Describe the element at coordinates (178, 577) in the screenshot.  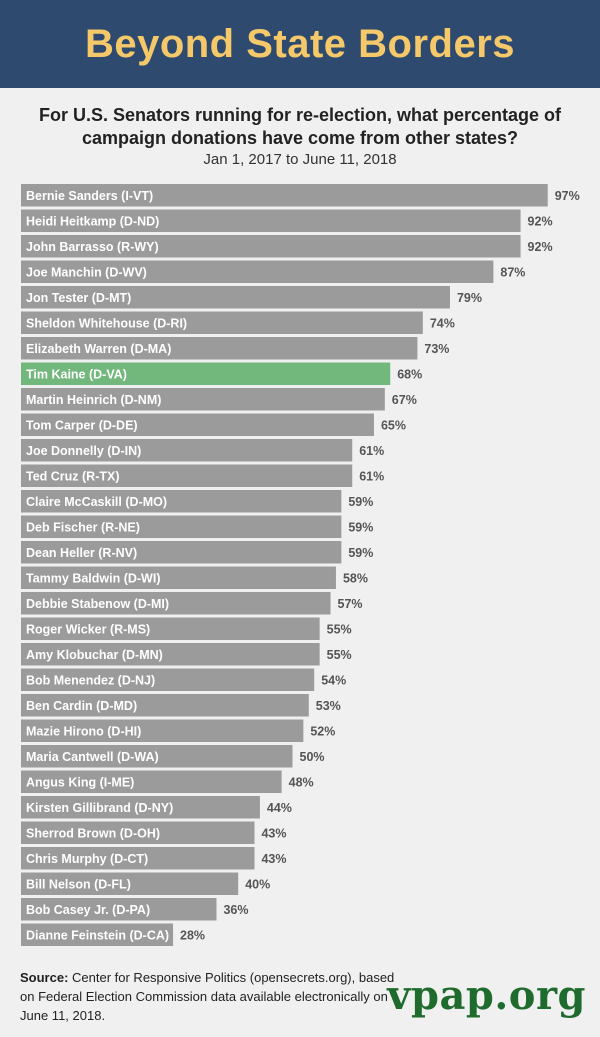
I see `bar-tammy-baldwin-d-wi` at that location.